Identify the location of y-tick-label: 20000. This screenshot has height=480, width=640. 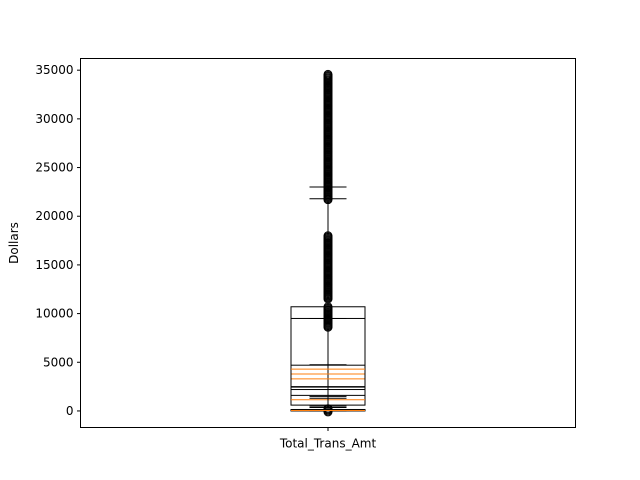
(54, 216).